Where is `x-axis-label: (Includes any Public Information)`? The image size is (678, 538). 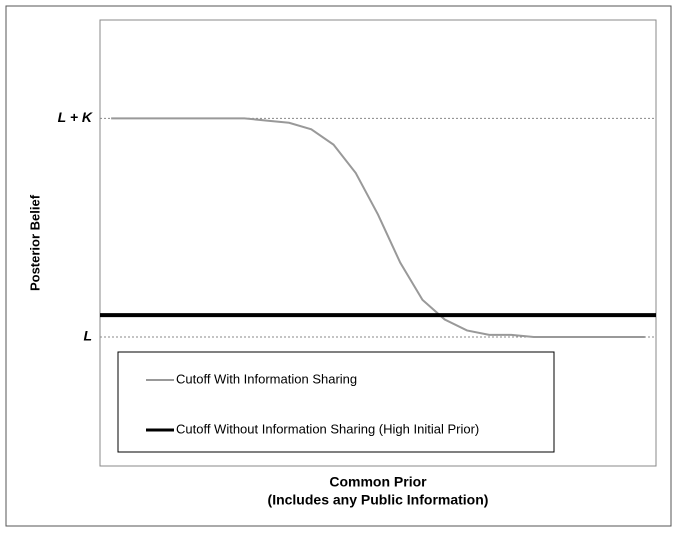
x-axis-label: (Includes any Public Information) is located at coordinates (378, 500).